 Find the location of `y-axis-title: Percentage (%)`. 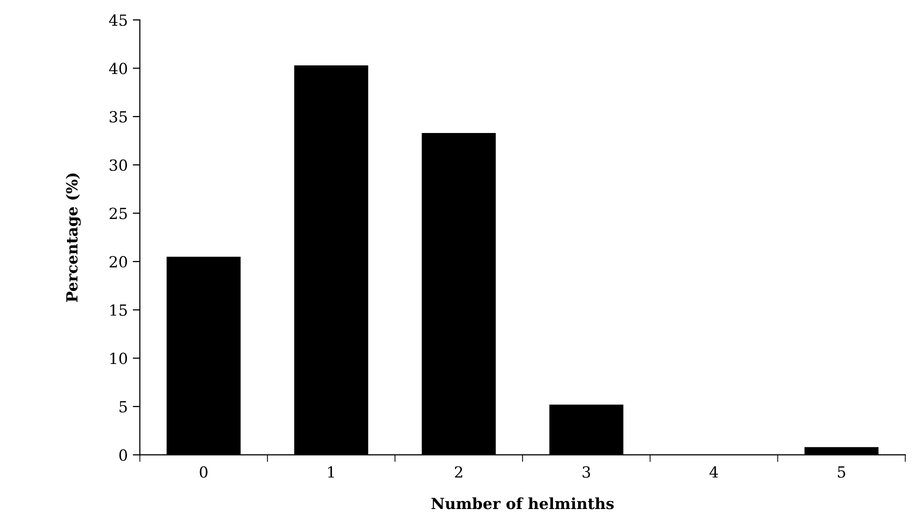

y-axis-title: Percentage (%) is located at coordinates (73, 238).